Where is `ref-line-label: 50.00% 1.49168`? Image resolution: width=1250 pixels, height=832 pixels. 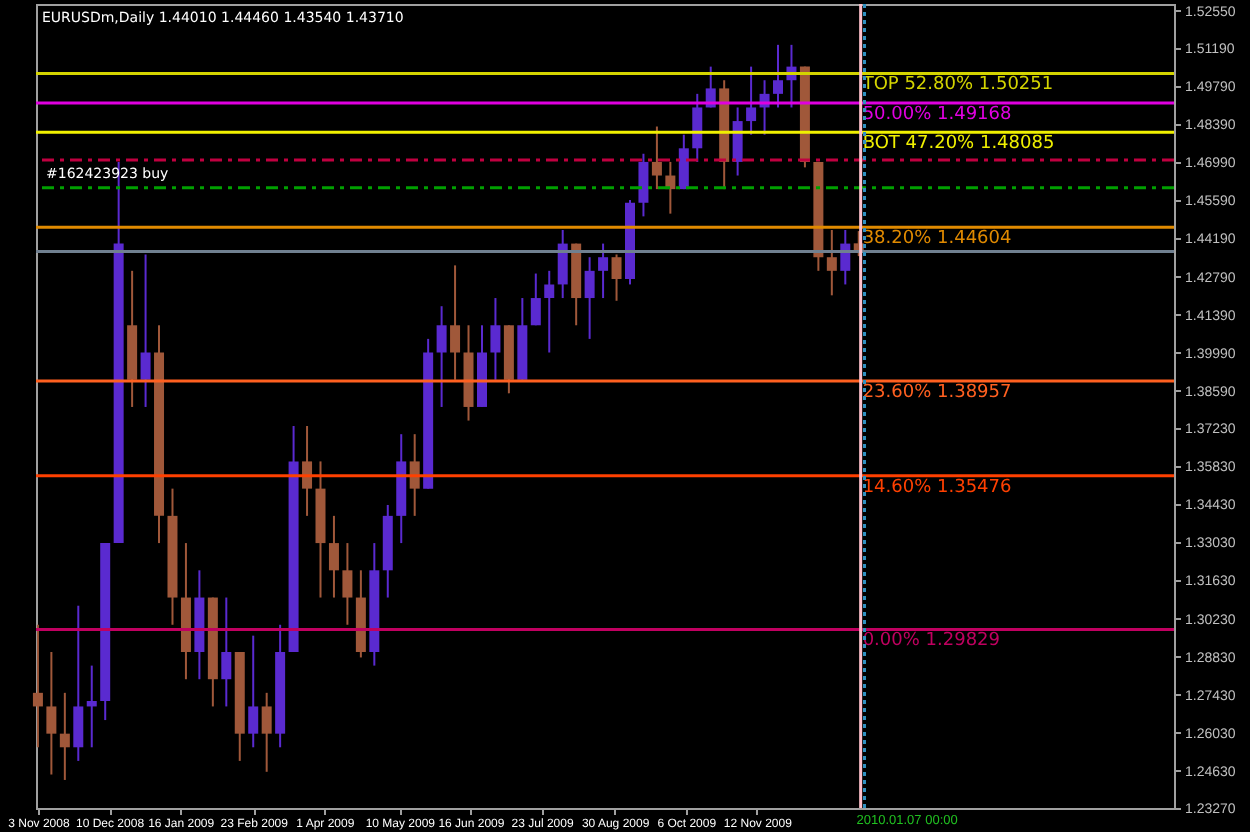 ref-line-label: 50.00% 1.49168 is located at coordinates (937, 114).